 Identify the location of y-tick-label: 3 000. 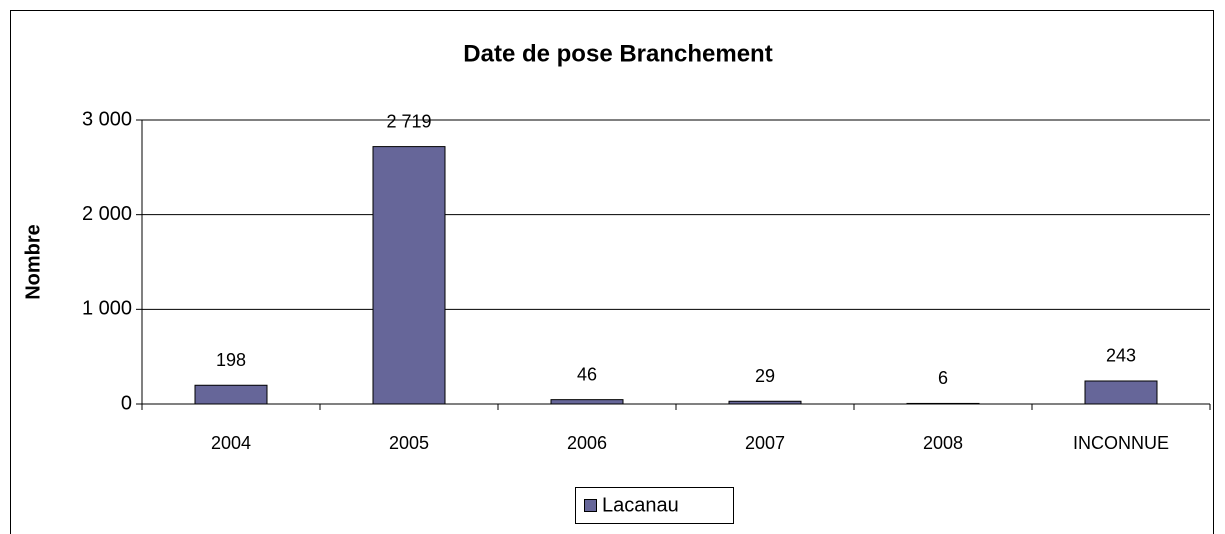
(107, 119).